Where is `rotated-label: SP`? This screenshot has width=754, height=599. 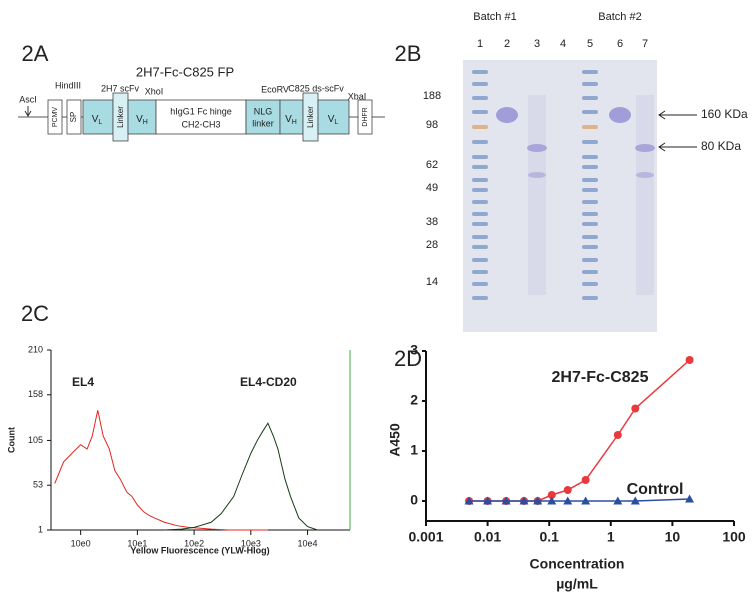
rotated-label: SP is located at coordinates (73, 117).